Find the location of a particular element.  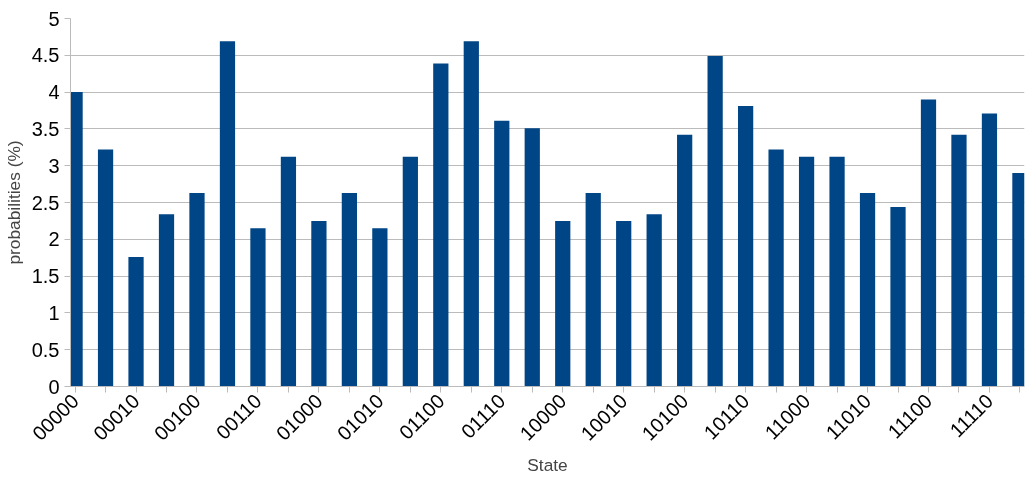

y-tick-label: 2.5 is located at coordinates (45, 202).